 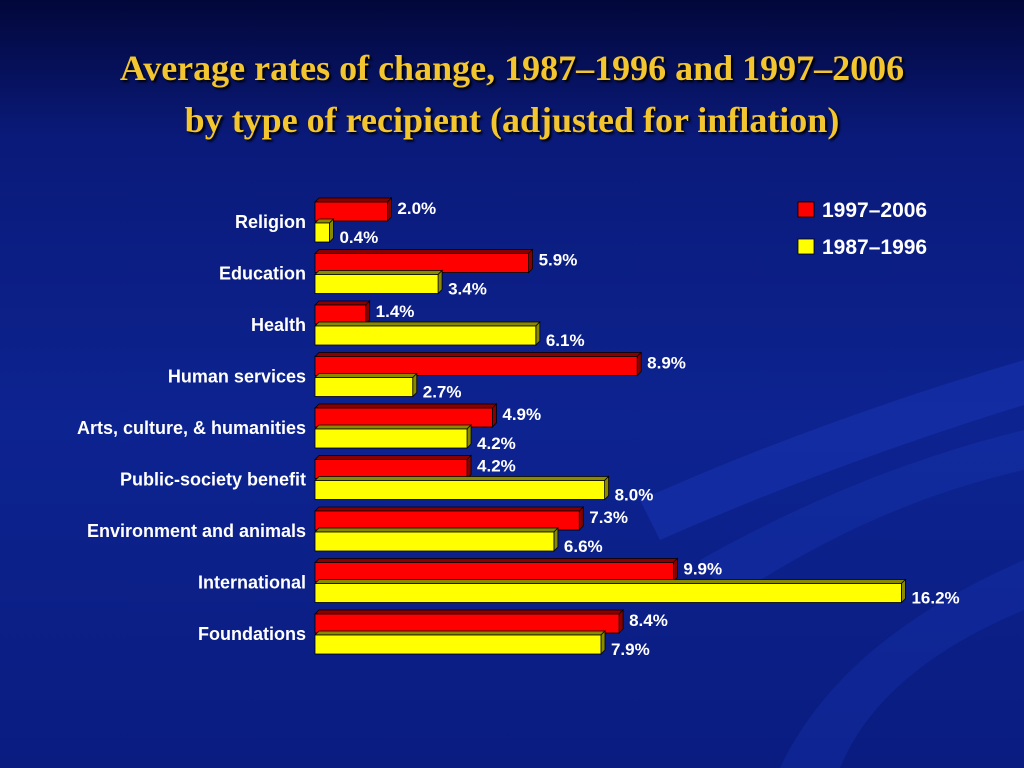 I want to click on category-label: Education, so click(x=262, y=274).